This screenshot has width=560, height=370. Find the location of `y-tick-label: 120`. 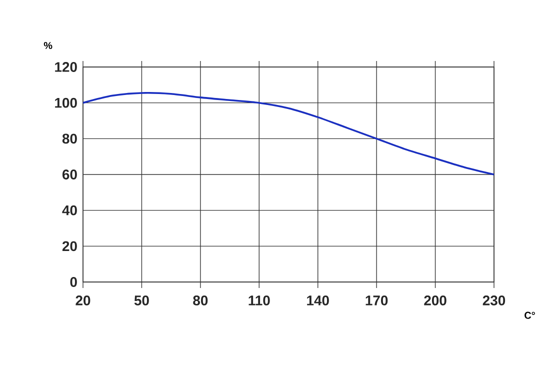

y-tick-label: 120 is located at coordinates (66, 67).